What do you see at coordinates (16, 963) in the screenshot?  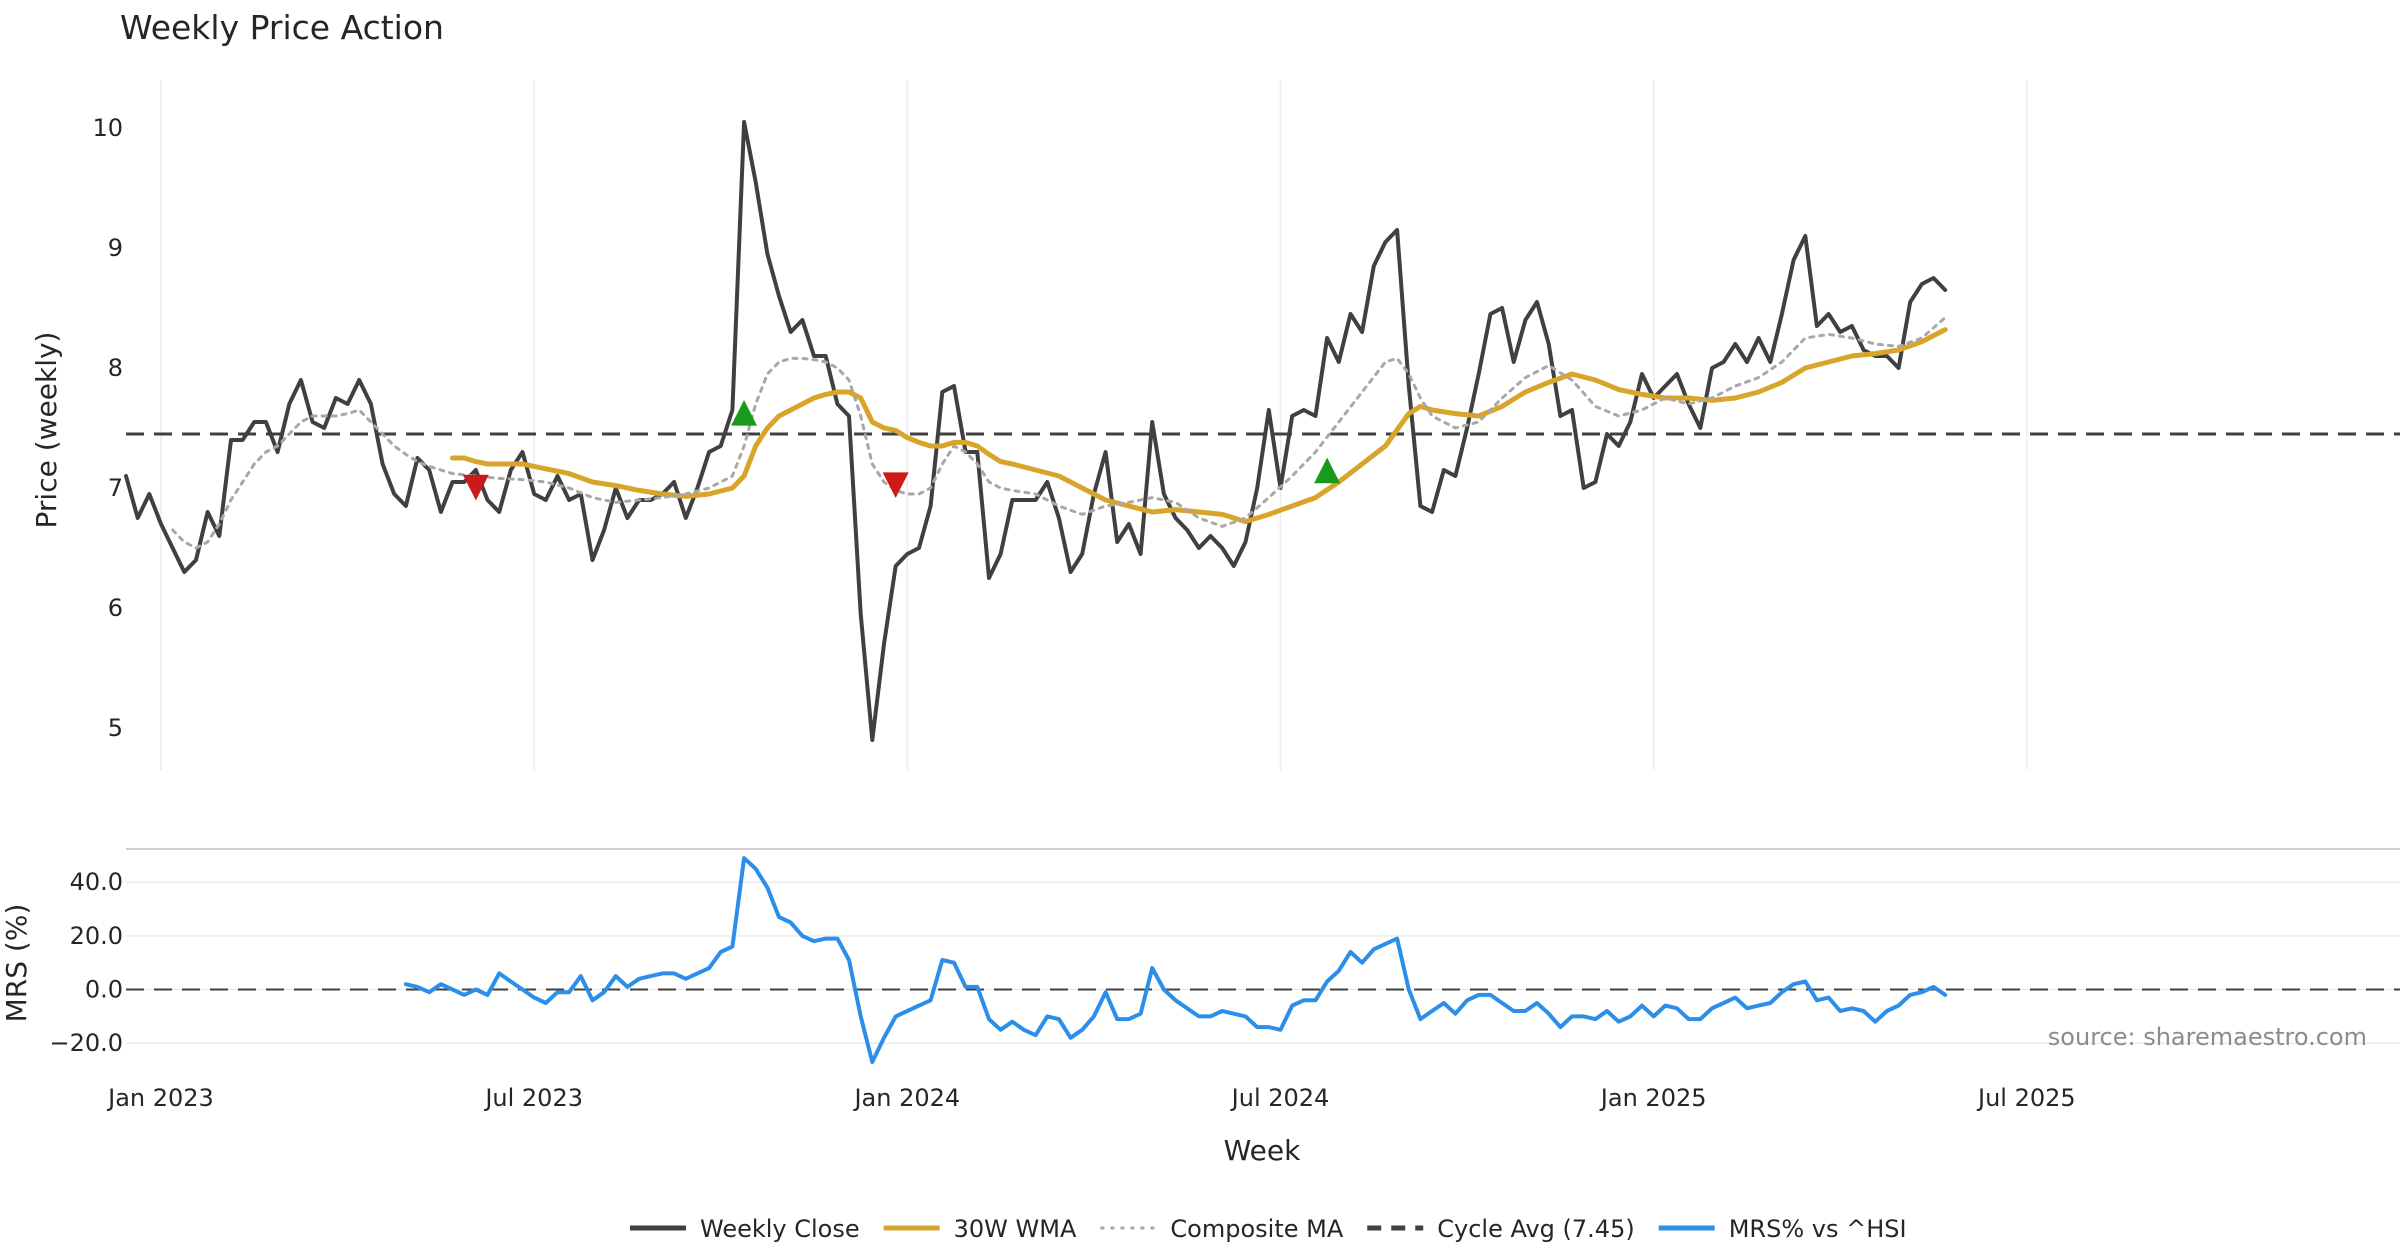 I see `mrs-y-axis-label: MRS (%)` at bounding box center [16, 963].